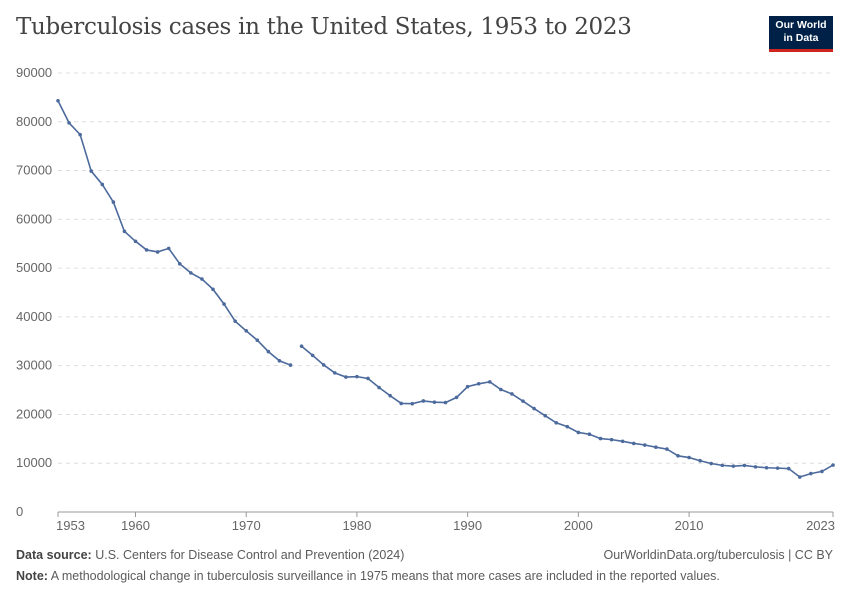 The height and width of the screenshot is (600, 850). What do you see at coordinates (34, 365) in the screenshot?
I see `y-tick-label: 30000` at bounding box center [34, 365].